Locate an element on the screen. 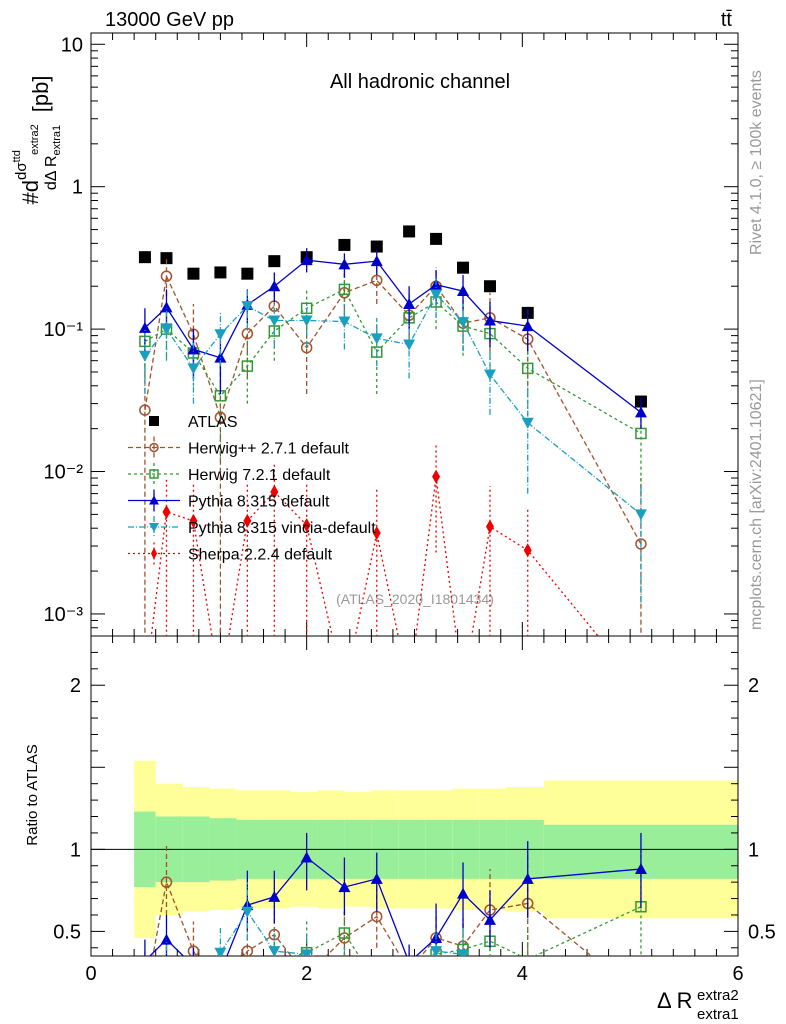 This screenshot has width=786, height=1024. x-tick-label: 6 is located at coordinates (737, 974).